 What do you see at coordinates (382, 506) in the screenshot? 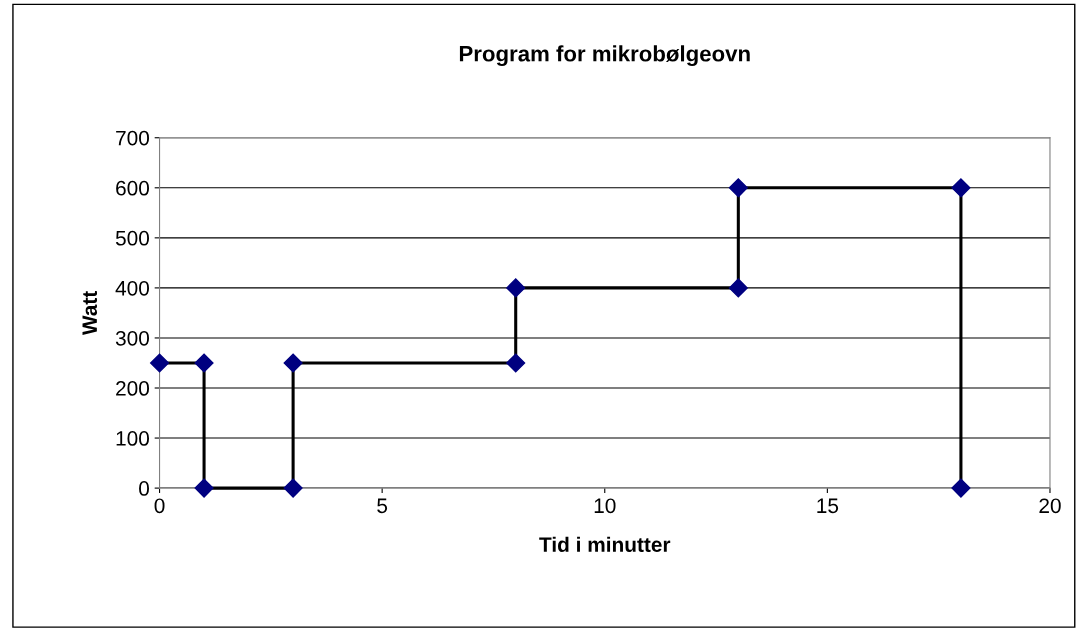
I see `x-tick-label: 5` at bounding box center [382, 506].